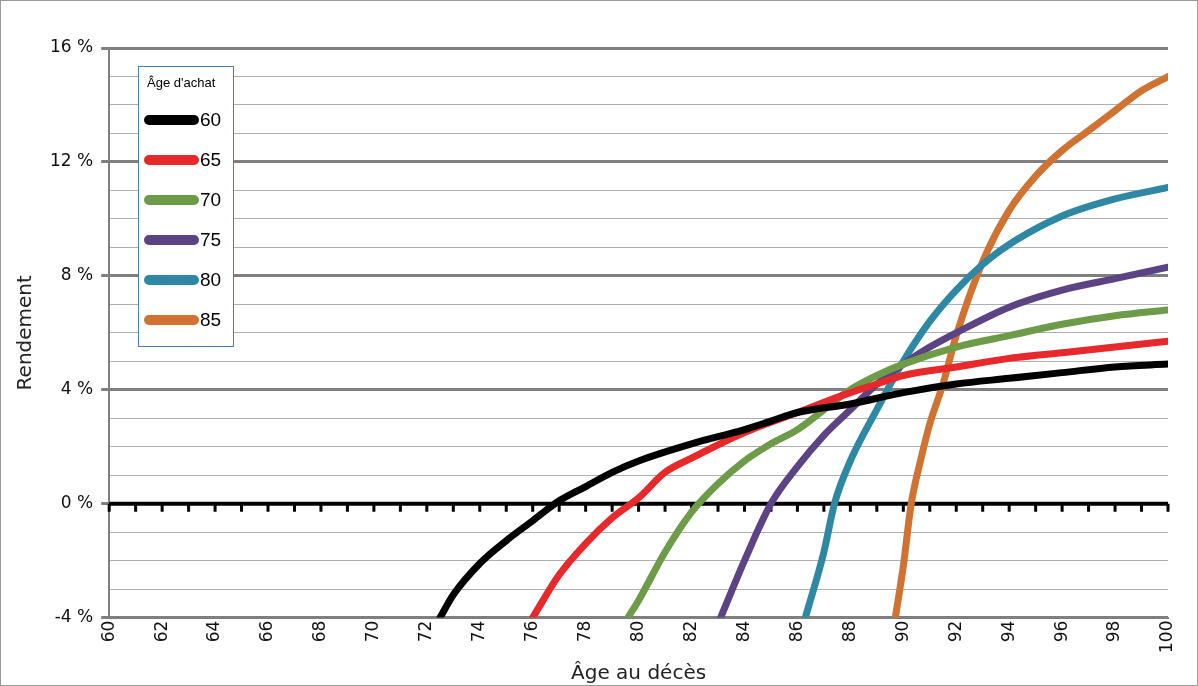 The width and height of the screenshot is (1198, 686). I want to click on x-tick-label: 92, so click(954, 631).